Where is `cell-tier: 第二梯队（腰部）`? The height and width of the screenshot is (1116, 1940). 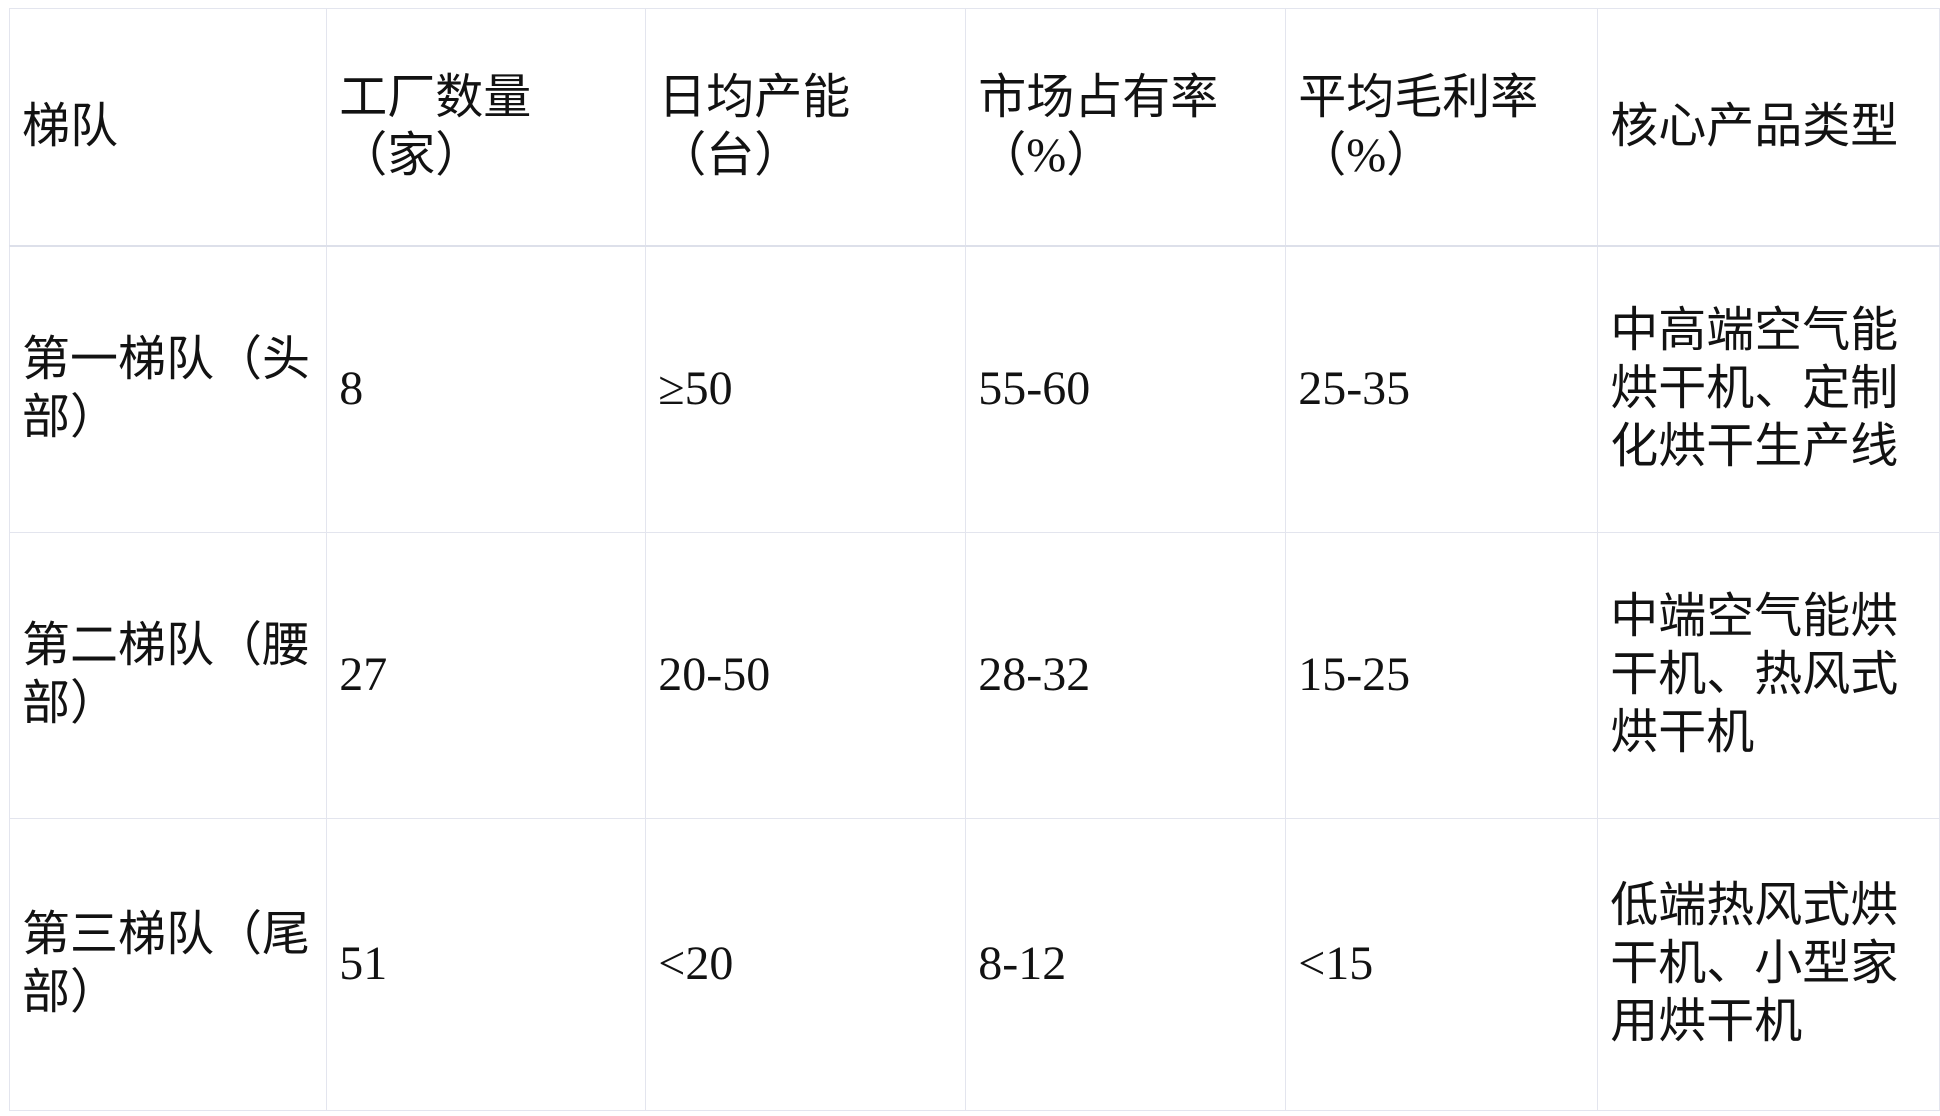 cell-tier: 第二梯队（腰部） is located at coordinates (168, 675).